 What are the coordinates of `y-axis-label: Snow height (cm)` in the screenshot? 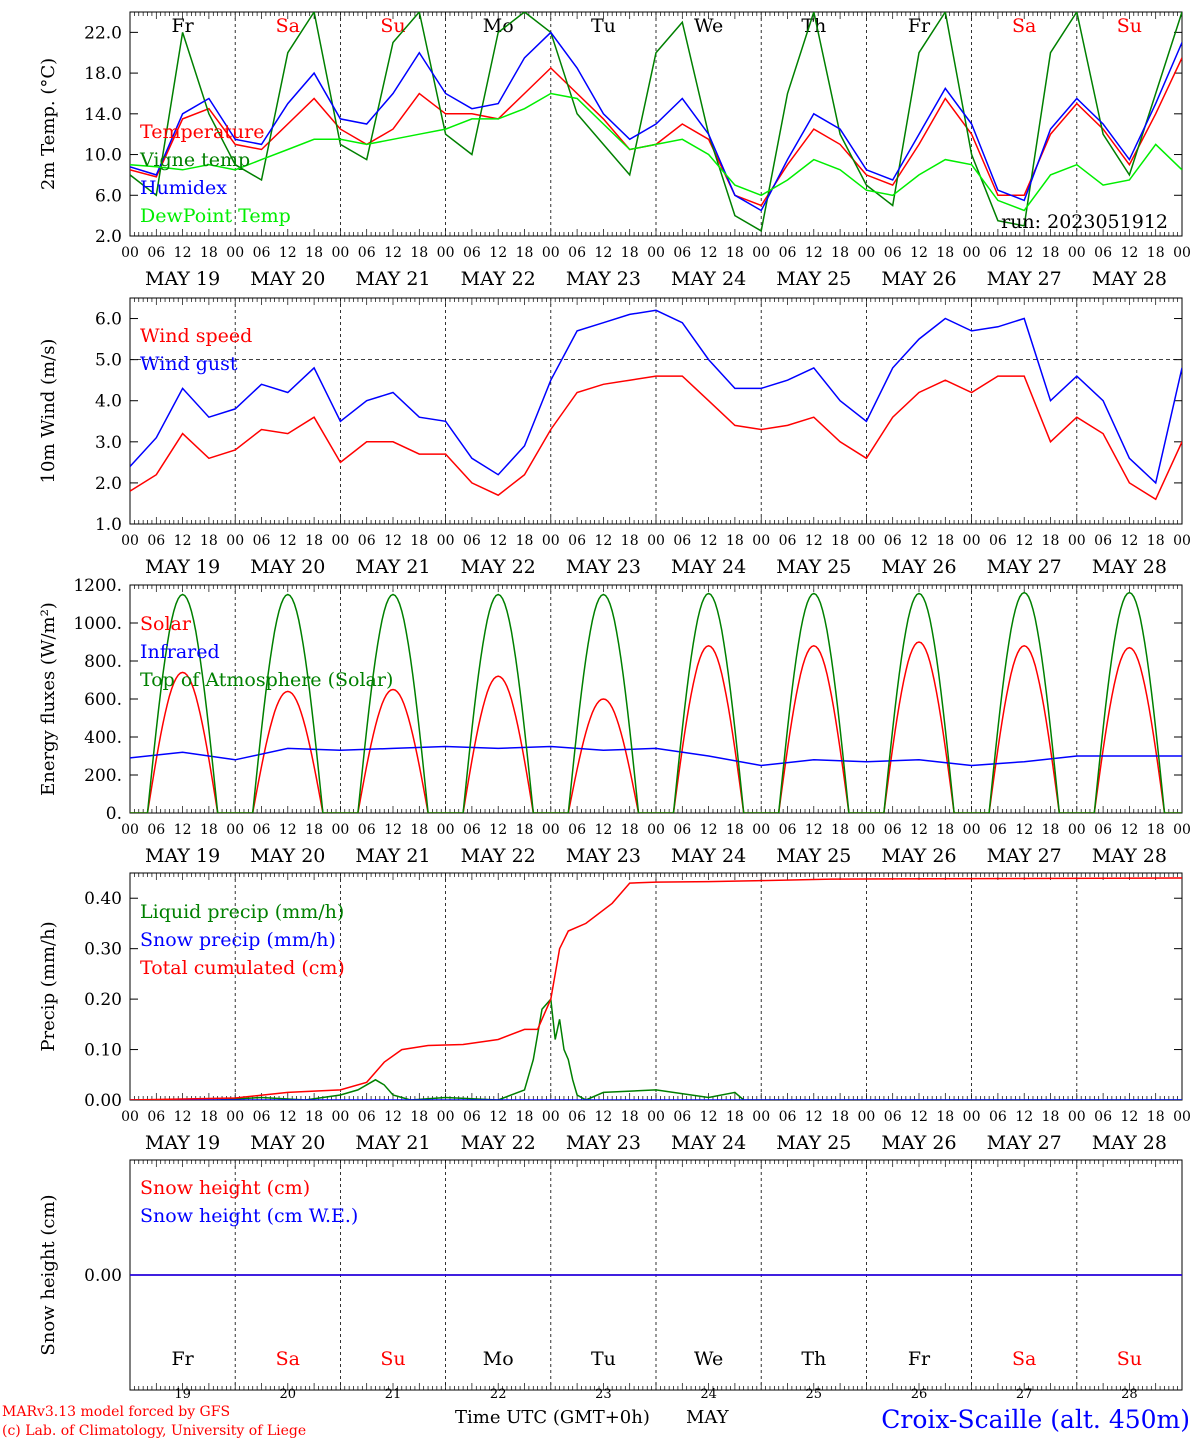 It's located at (48, 1274).